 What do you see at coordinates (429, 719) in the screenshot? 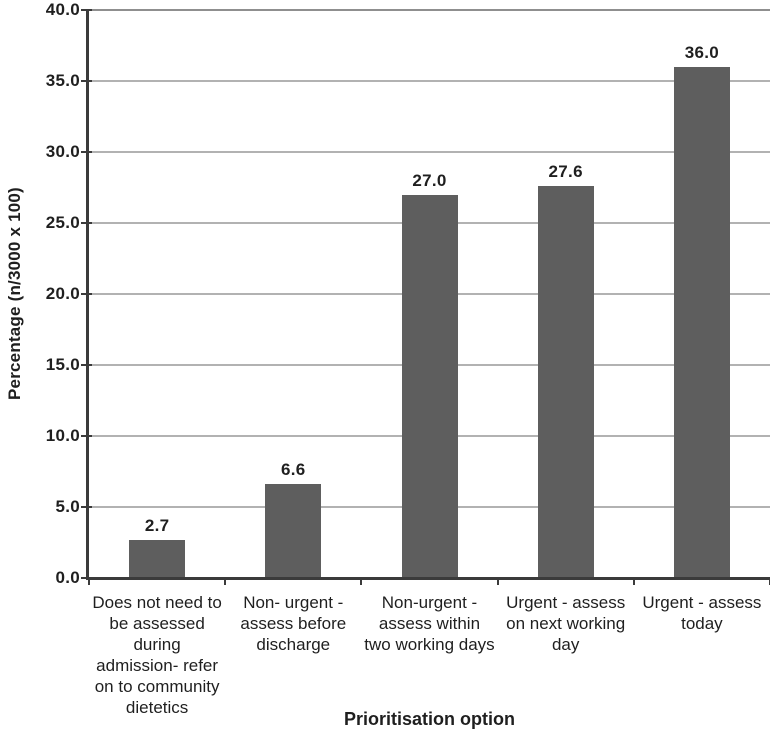
I see `x-axis-title: Prioritisation option` at bounding box center [429, 719].